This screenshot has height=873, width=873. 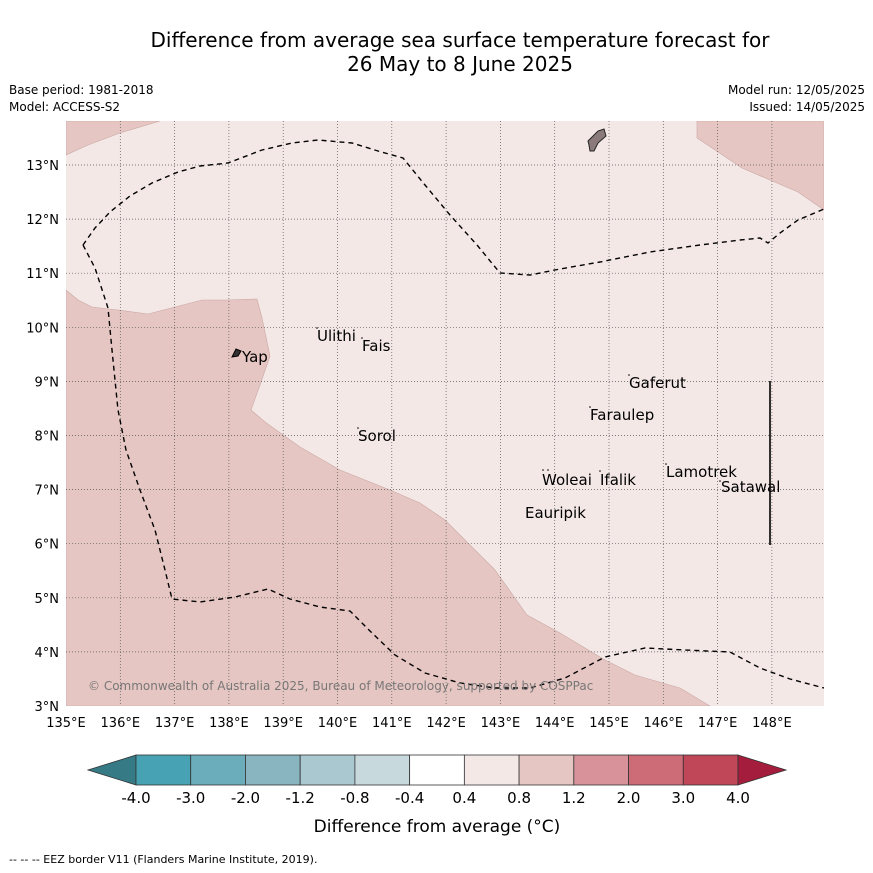 I want to click on place-label: Sorol, so click(x=377, y=436).